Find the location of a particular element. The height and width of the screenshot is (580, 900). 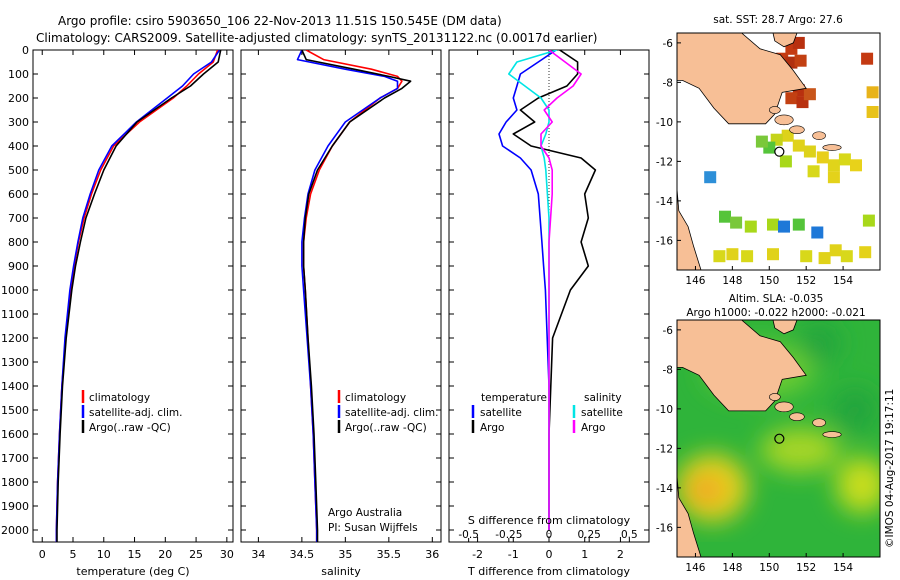

y-tick-label: 1300 is located at coordinates (15, 362).